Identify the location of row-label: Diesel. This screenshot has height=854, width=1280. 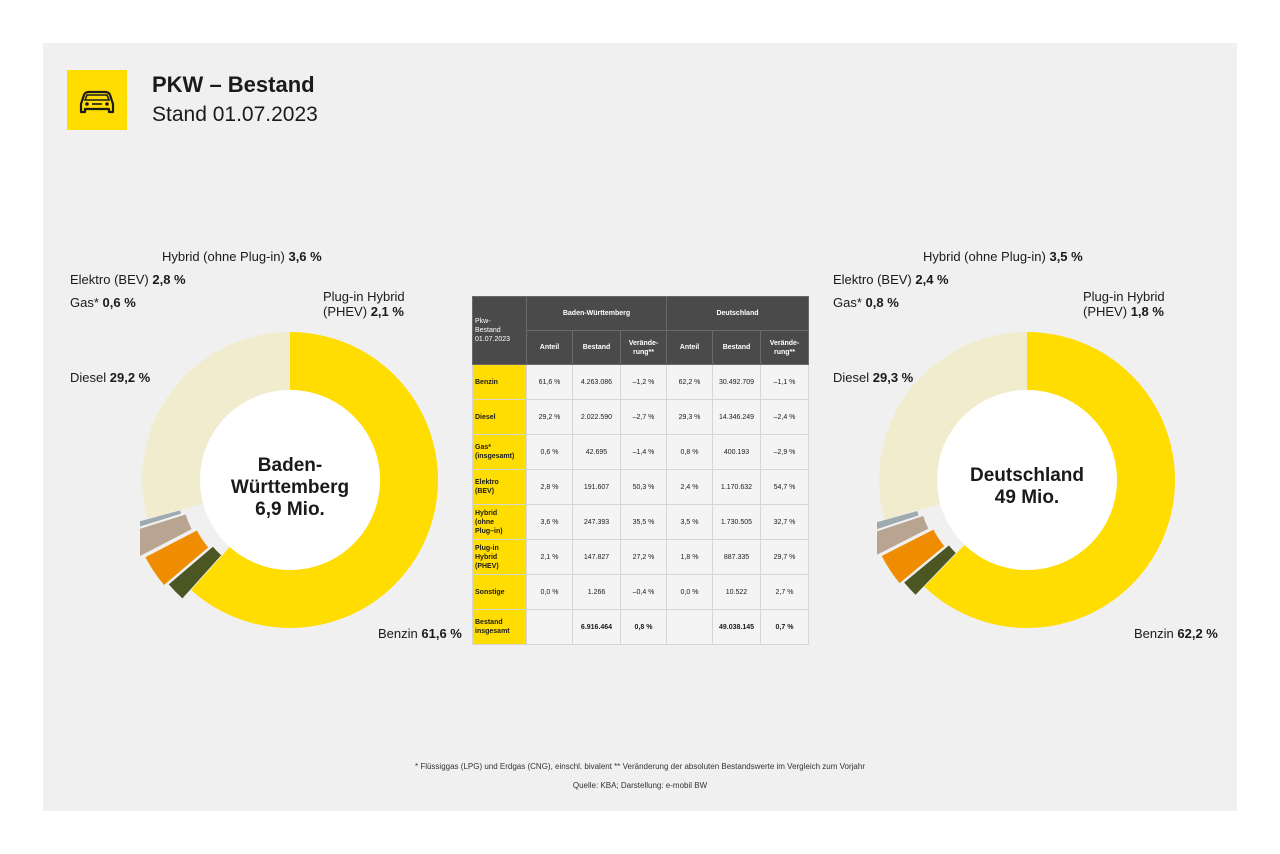
(499, 417).